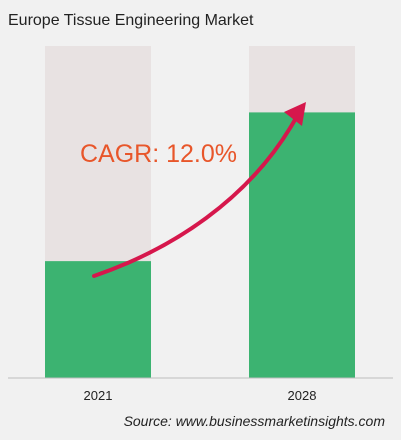 Image resolution: width=401 pixels, height=440 pixels. I want to click on cagr-arrow-head, so click(295, 114).